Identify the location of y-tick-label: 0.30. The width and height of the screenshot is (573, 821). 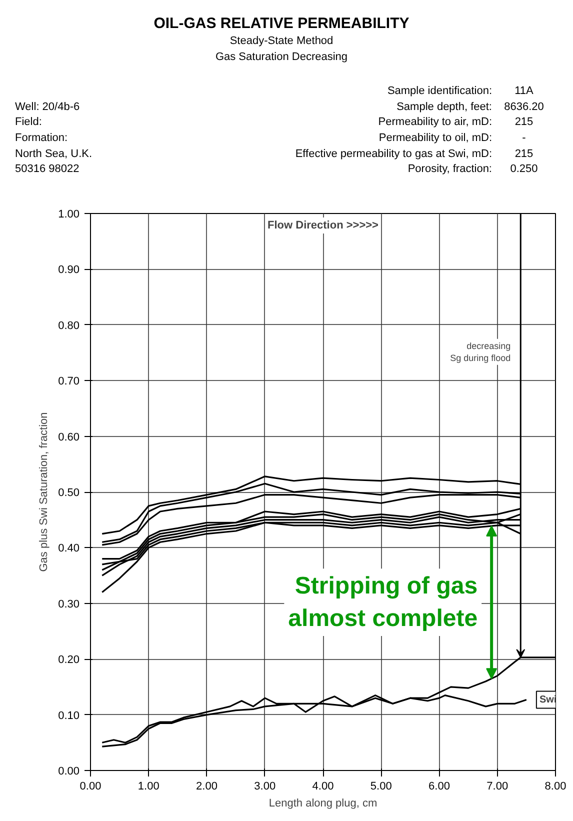
(69, 604).